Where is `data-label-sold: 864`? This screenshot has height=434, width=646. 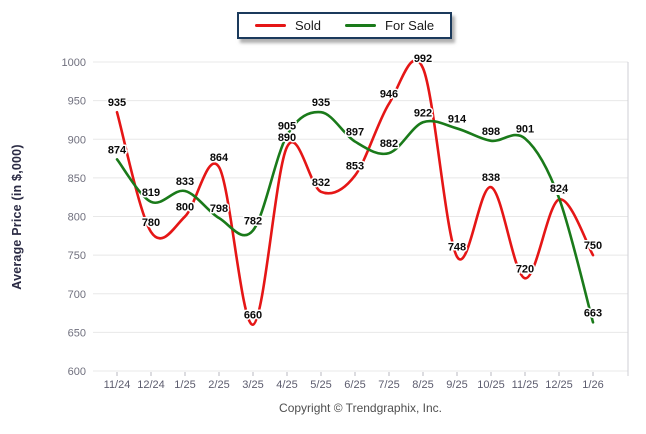
data-label-sold: 864 is located at coordinates (219, 158).